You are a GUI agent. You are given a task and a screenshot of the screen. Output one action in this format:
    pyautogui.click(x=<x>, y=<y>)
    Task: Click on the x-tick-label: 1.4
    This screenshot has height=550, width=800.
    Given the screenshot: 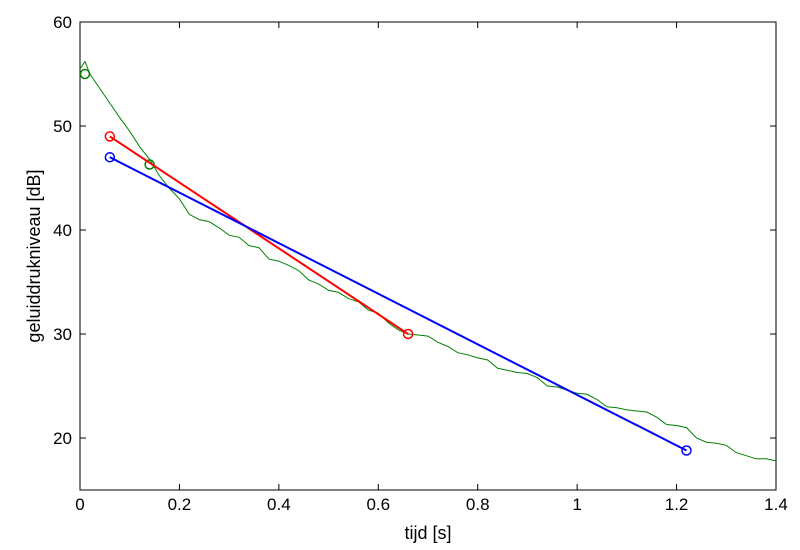 What is the action you would take?
    pyautogui.click(x=776, y=504)
    